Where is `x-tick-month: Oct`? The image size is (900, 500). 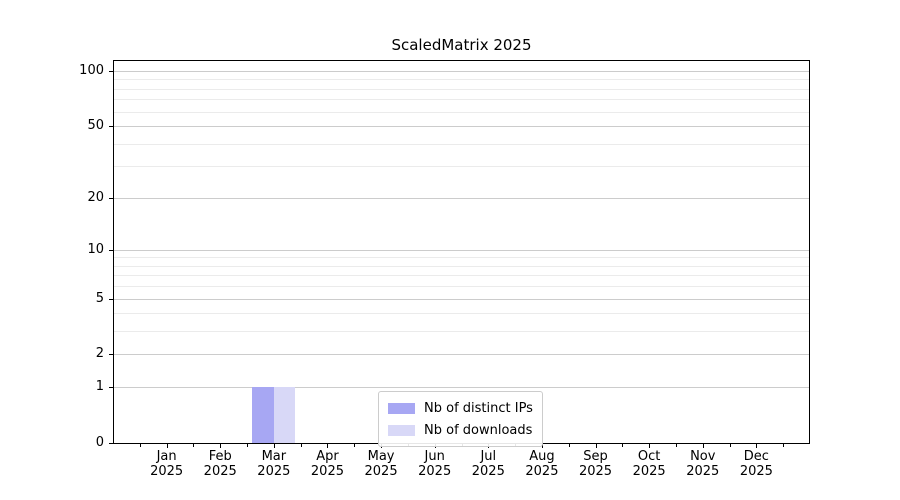
x-tick-month: Oct is located at coordinates (649, 456).